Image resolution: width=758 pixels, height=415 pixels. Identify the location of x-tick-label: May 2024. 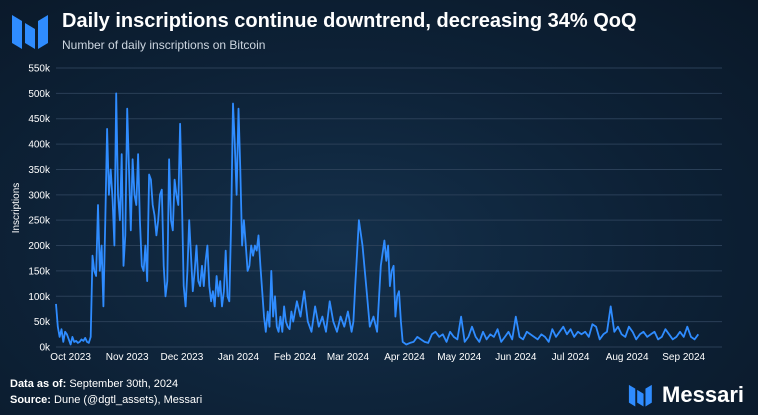
(459, 357).